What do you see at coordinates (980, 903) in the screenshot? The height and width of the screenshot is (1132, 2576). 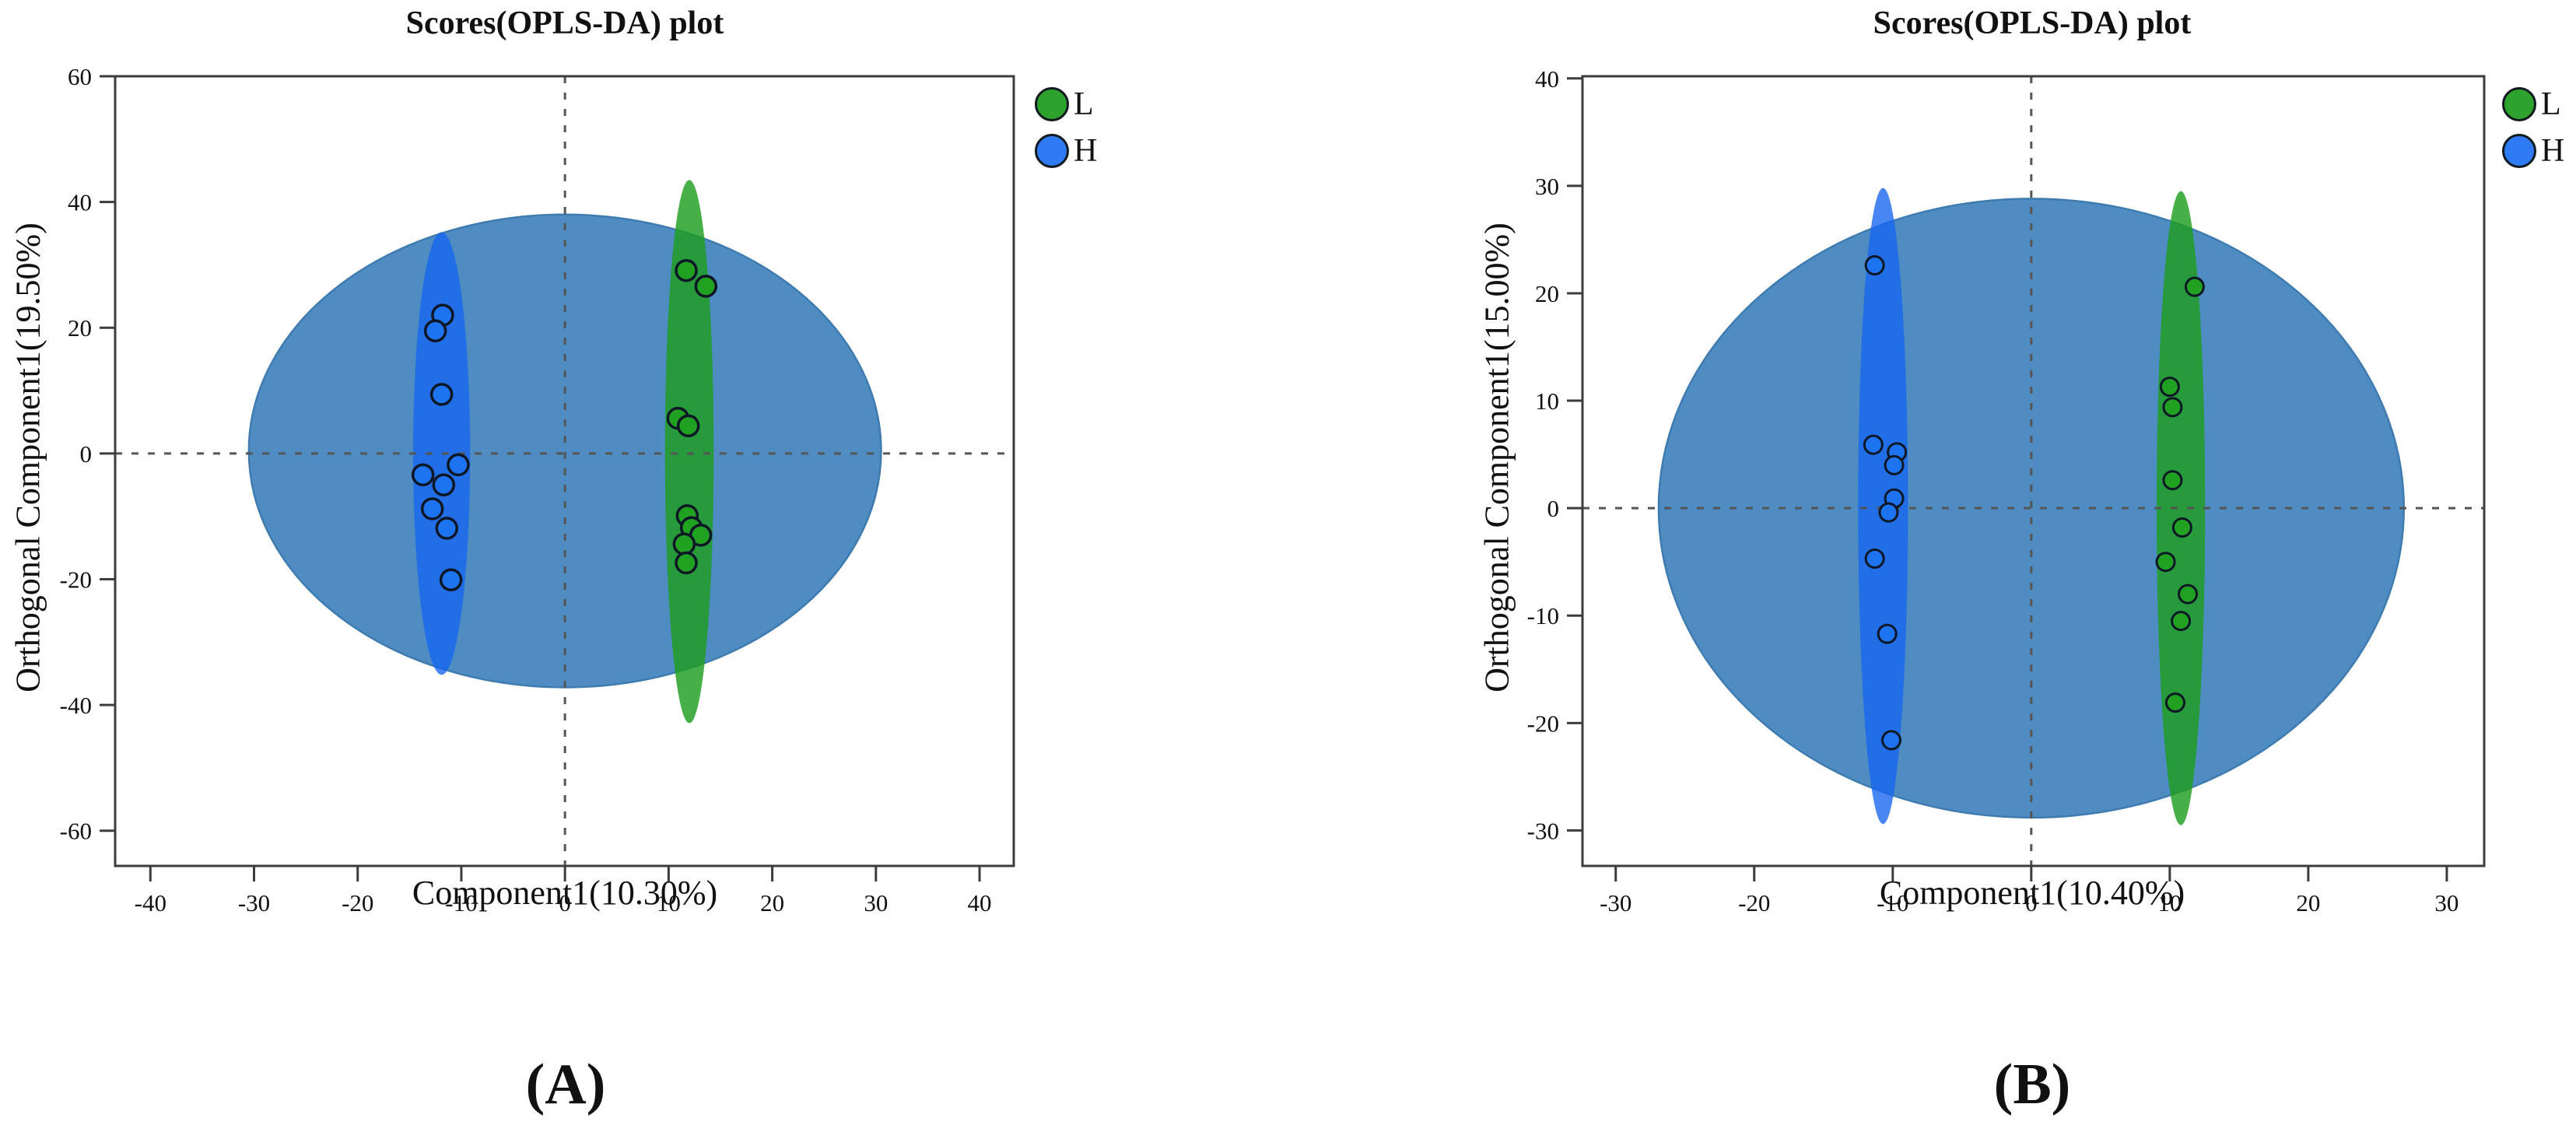 I see `x-tick-label: 40` at bounding box center [980, 903].